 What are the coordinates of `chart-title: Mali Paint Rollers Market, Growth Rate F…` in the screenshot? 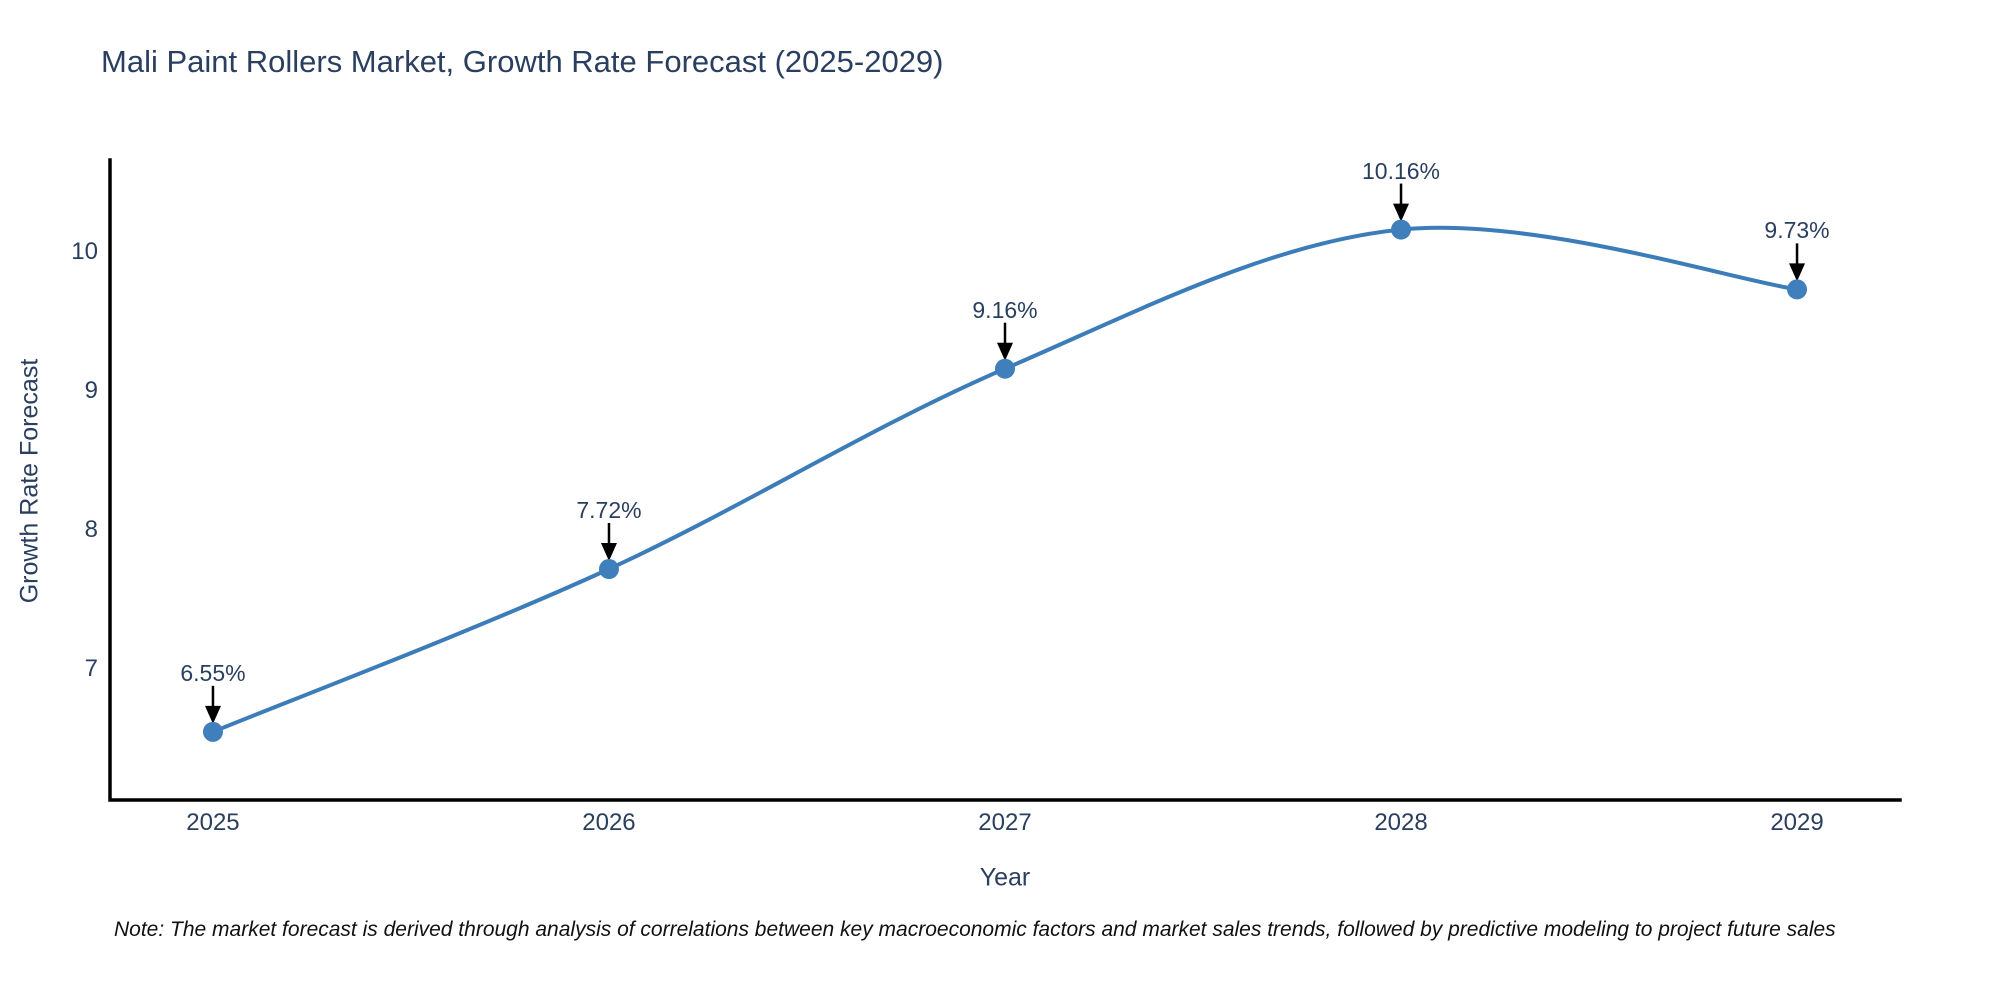 It's located at (522, 61).